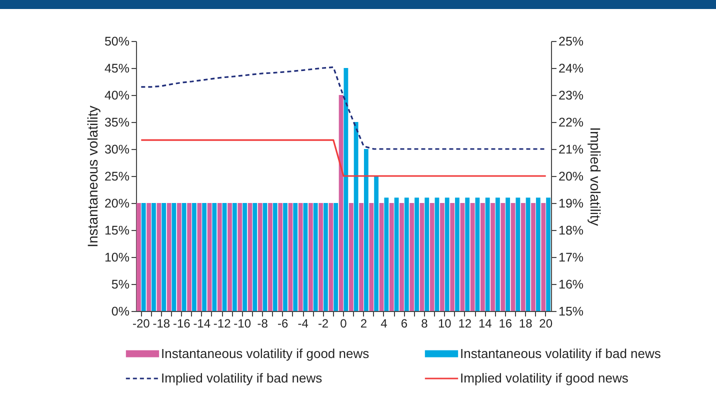  What do you see at coordinates (117, 95) in the screenshot?
I see `y-tick-label: 40%` at bounding box center [117, 95].